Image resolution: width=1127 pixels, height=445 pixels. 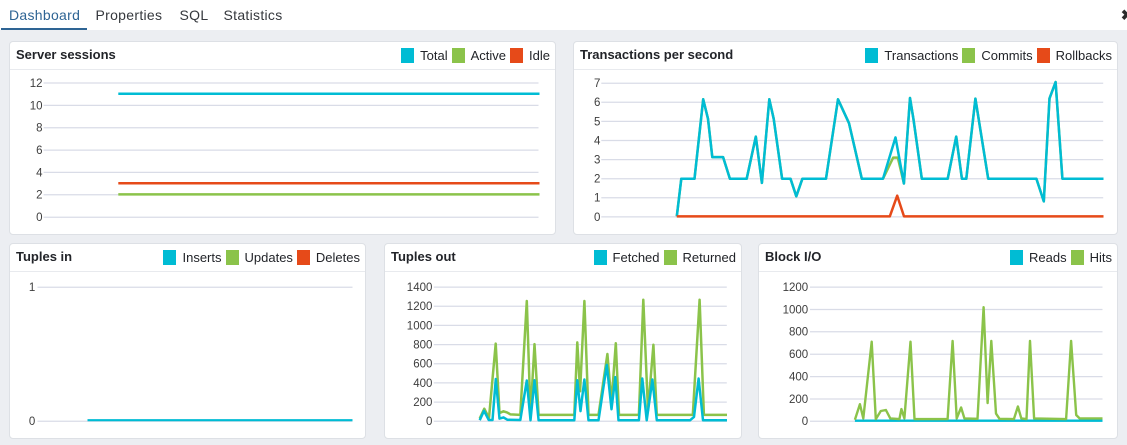 What do you see at coordinates (39, 129) in the screenshot?
I see `svg-text: 8` at bounding box center [39, 129].